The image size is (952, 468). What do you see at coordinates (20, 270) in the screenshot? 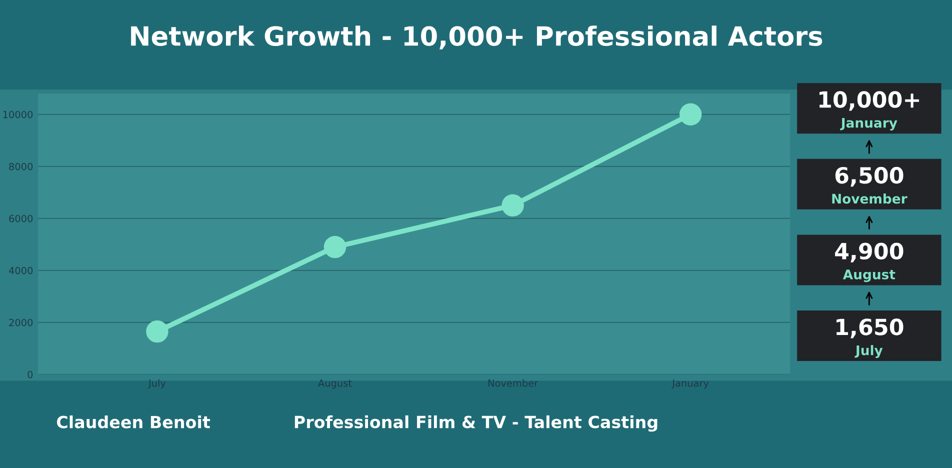
I see `y-tick-label: 4000` at bounding box center [20, 270].